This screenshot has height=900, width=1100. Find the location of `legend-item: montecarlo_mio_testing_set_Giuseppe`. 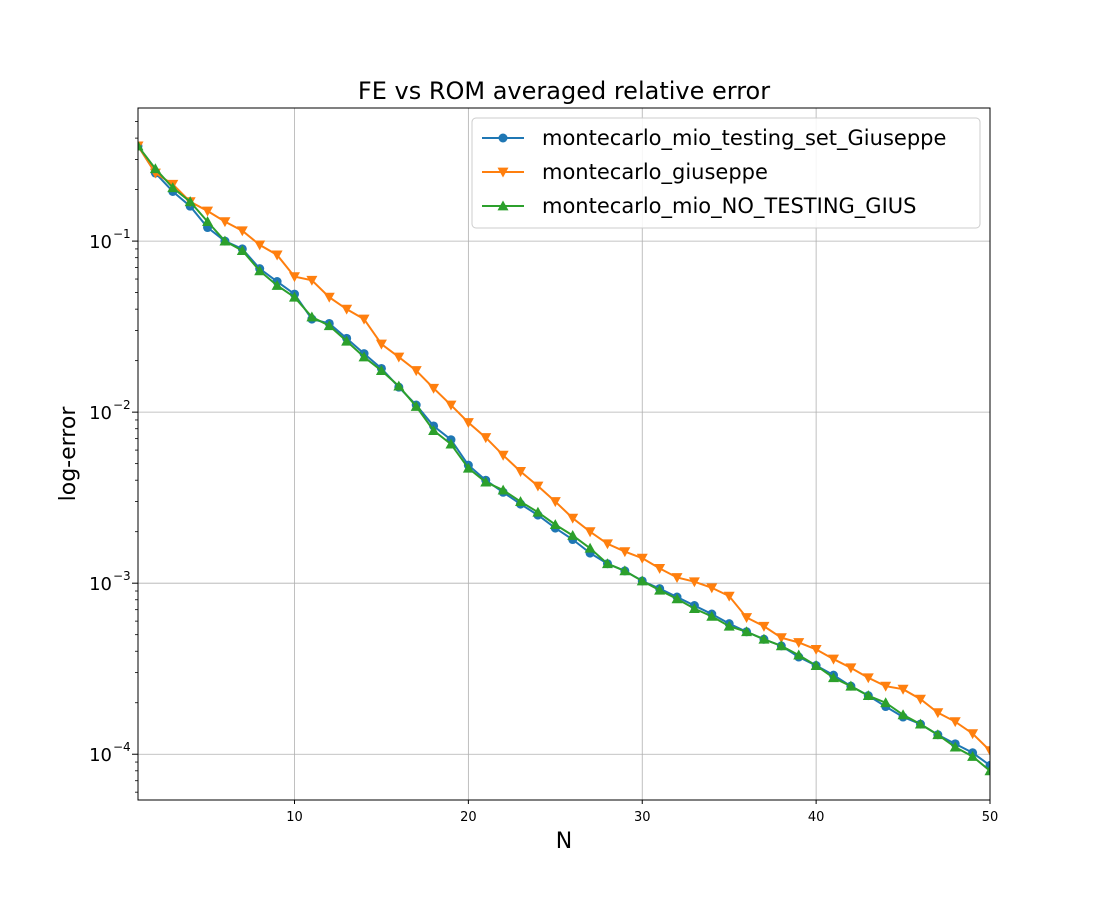

legend-item: montecarlo_mio_testing_set_Giuseppe is located at coordinates (714, 138).